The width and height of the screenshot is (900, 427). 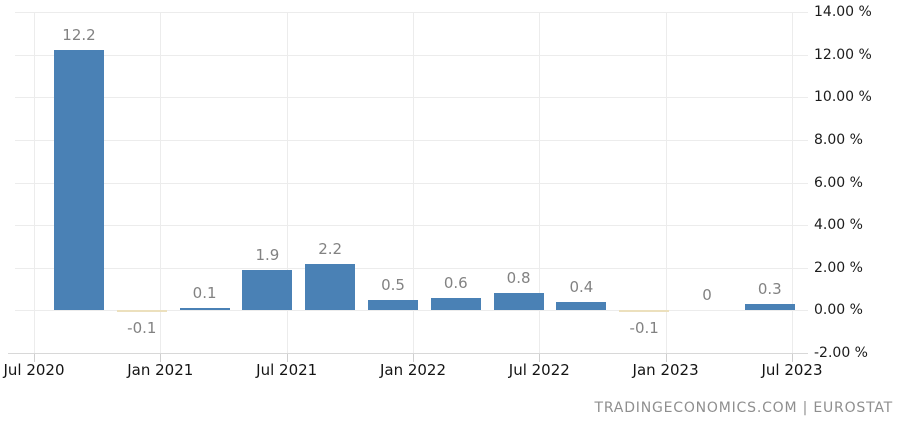 I want to click on bar-value-label: 1.9, so click(x=267, y=254).